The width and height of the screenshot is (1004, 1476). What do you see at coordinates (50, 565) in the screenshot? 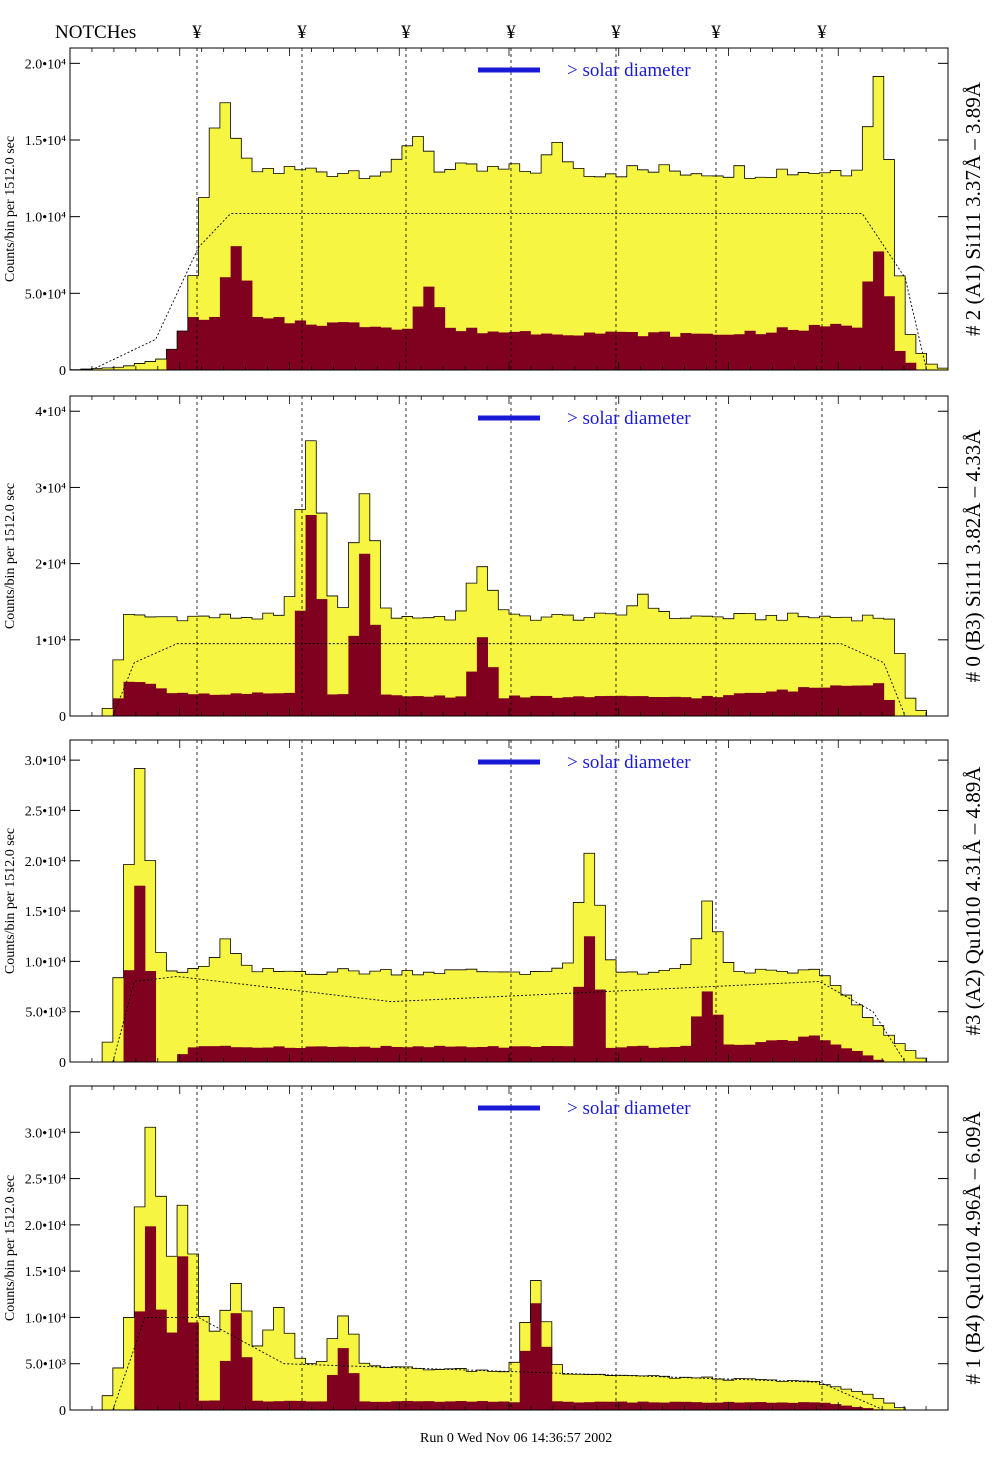
I see `y-tick-label: 2•10⁴` at bounding box center [50, 565].